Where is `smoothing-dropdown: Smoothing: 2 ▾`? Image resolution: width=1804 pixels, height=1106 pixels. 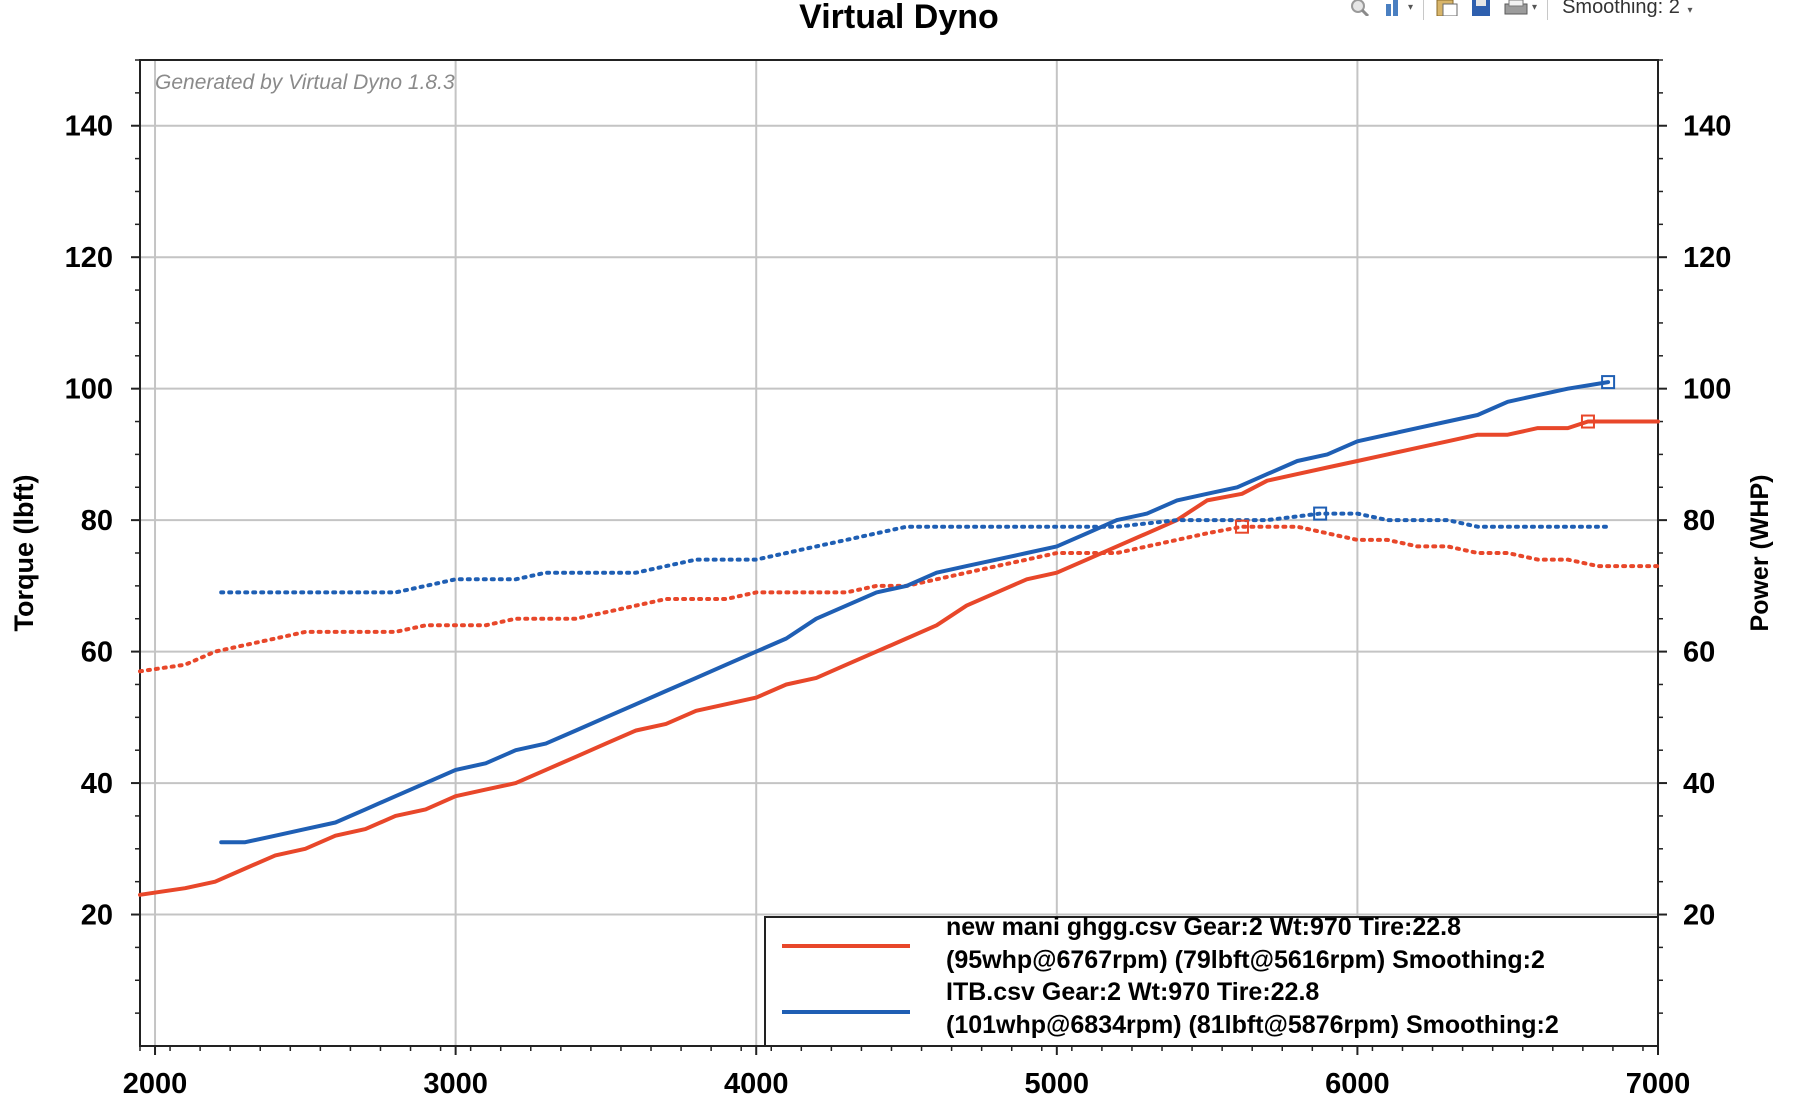
smoothing-dropdown: Smoothing: 2 ▾ is located at coordinates (1627, 9).